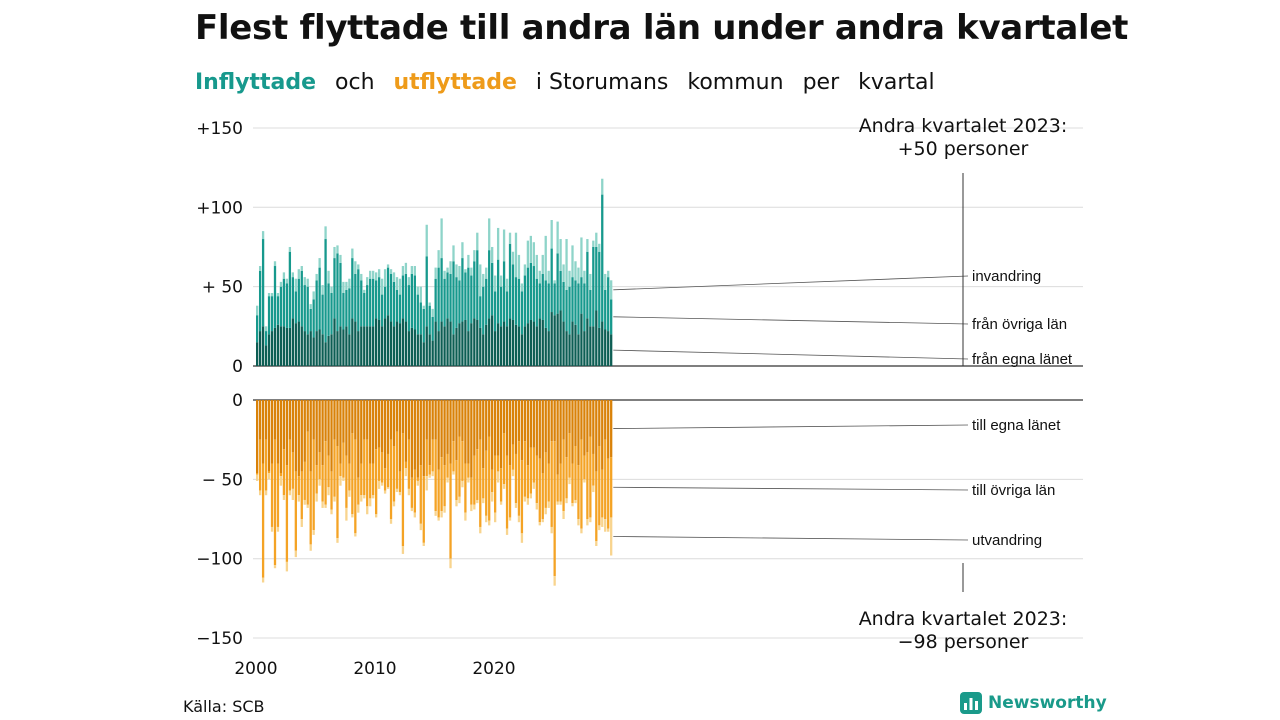  Describe the element at coordinates (256, 82) in the screenshot. I see `subtitle-inflows: Inflyttade` at that location.